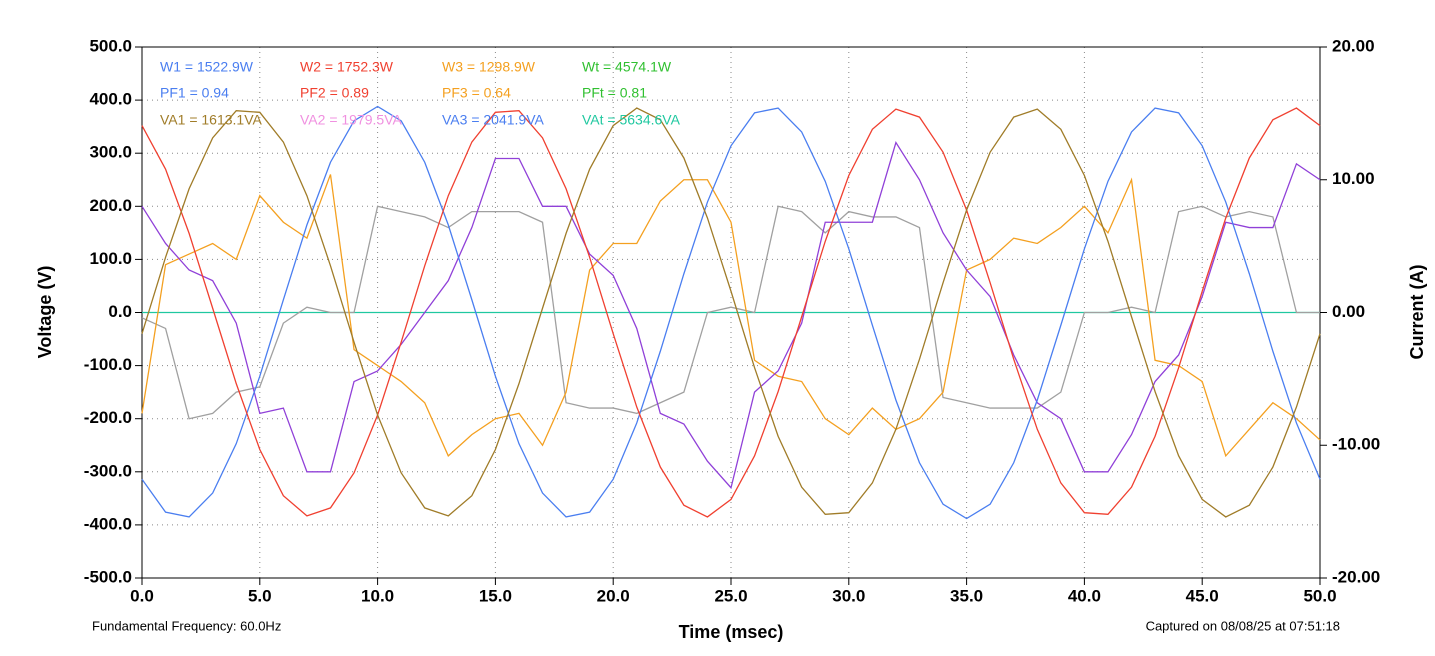 This screenshot has width=1435, height=656. I want to click on y-axis-title: Voltage (V), so click(45, 312).